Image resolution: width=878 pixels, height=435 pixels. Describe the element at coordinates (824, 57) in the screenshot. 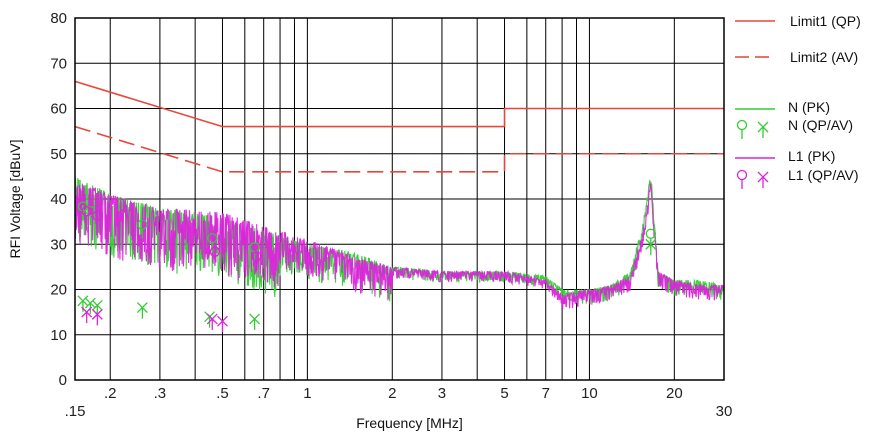

I see `legend-label: Limit2 (AV)` at that location.